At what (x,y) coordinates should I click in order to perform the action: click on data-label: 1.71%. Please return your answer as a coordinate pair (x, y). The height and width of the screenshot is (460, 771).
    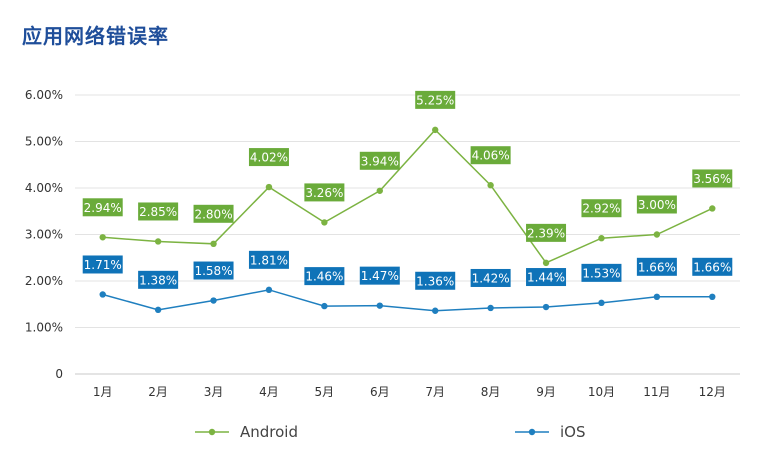
    Looking at the image, I should click on (102, 264).